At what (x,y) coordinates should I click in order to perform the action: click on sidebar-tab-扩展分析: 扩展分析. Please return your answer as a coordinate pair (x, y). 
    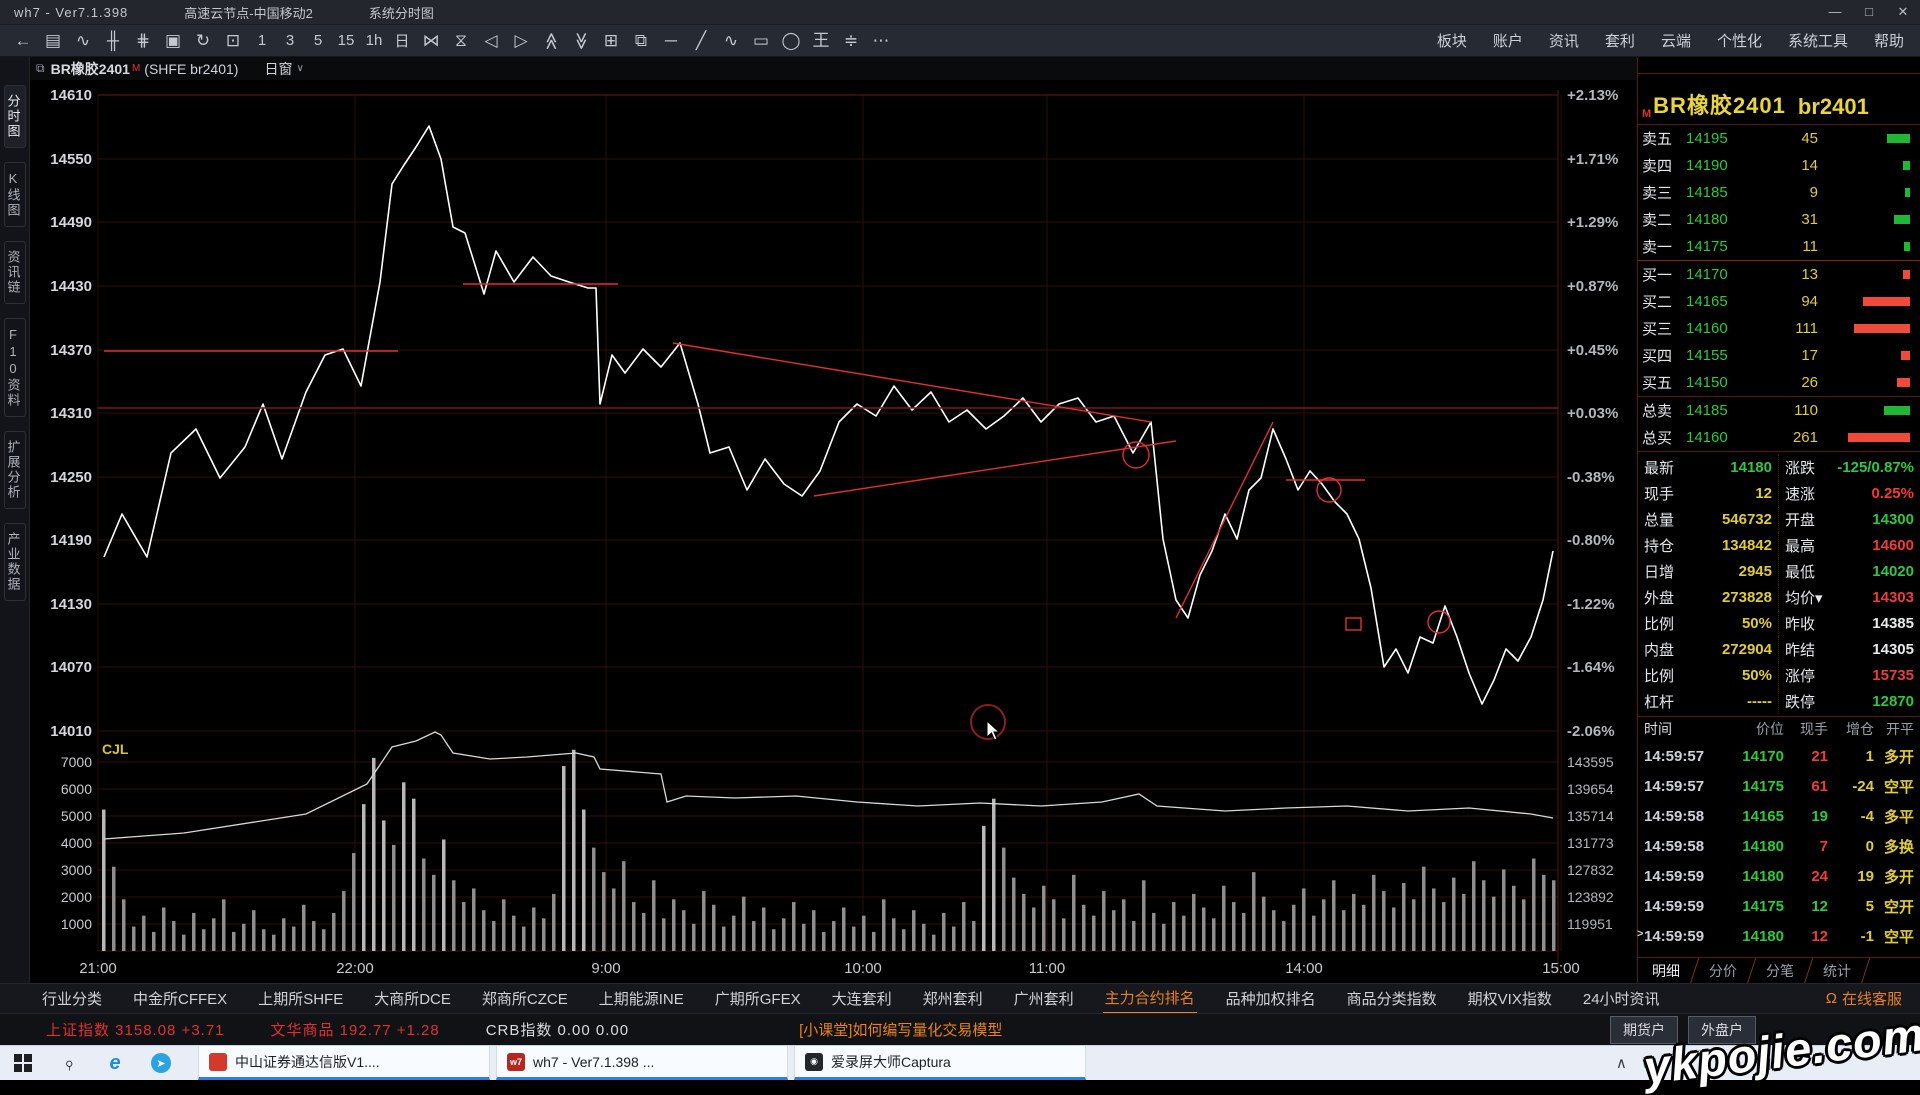
    Looking at the image, I should click on (15, 470).